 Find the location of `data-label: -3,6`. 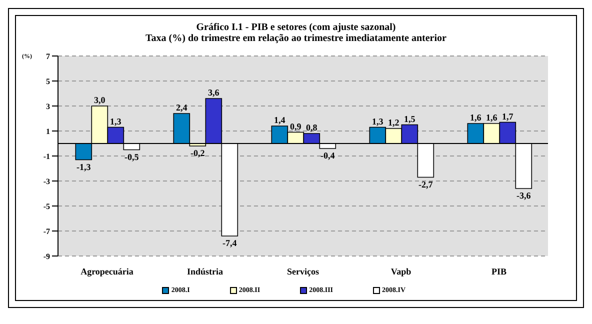

data-label: -3,6 is located at coordinates (524, 195).